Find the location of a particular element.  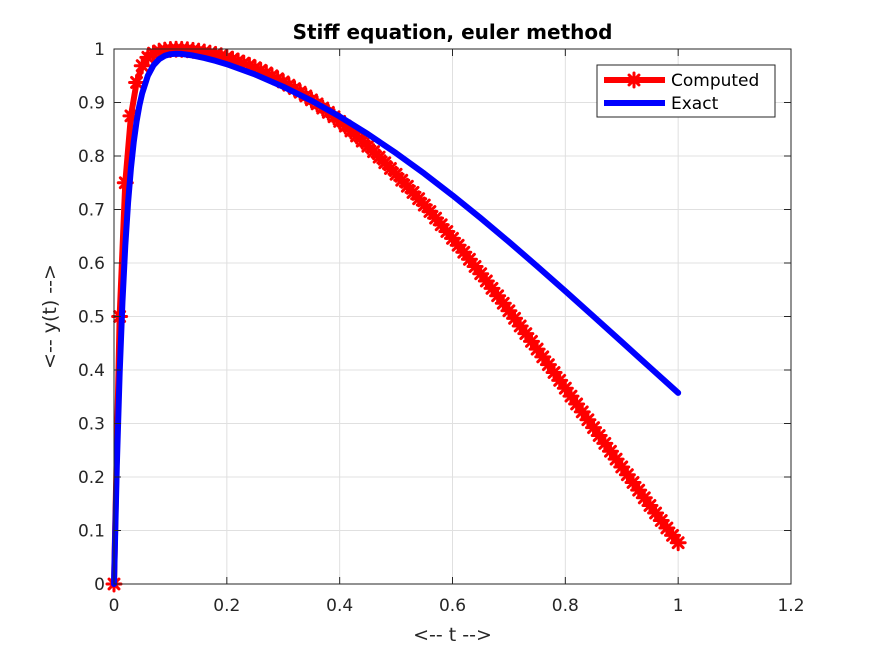

y-tick-label: 0.1 is located at coordinates (91, 532).